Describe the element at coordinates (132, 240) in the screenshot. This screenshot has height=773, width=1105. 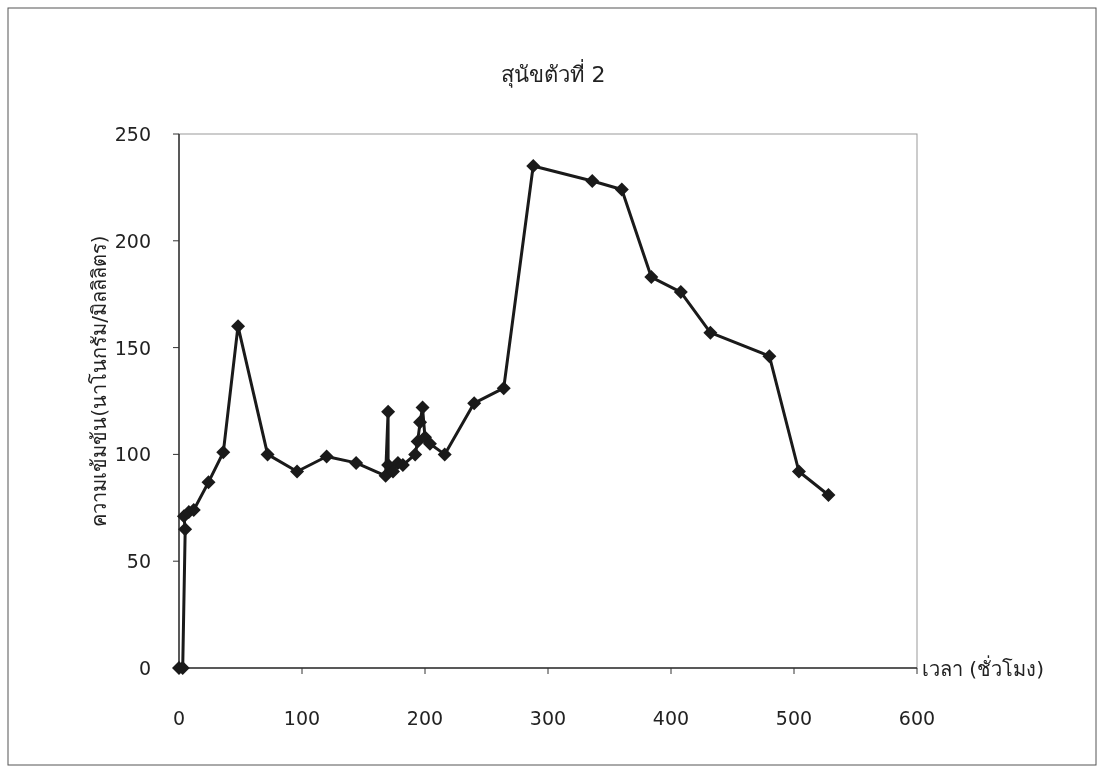
I see `y-tick-label: 200` at that location.